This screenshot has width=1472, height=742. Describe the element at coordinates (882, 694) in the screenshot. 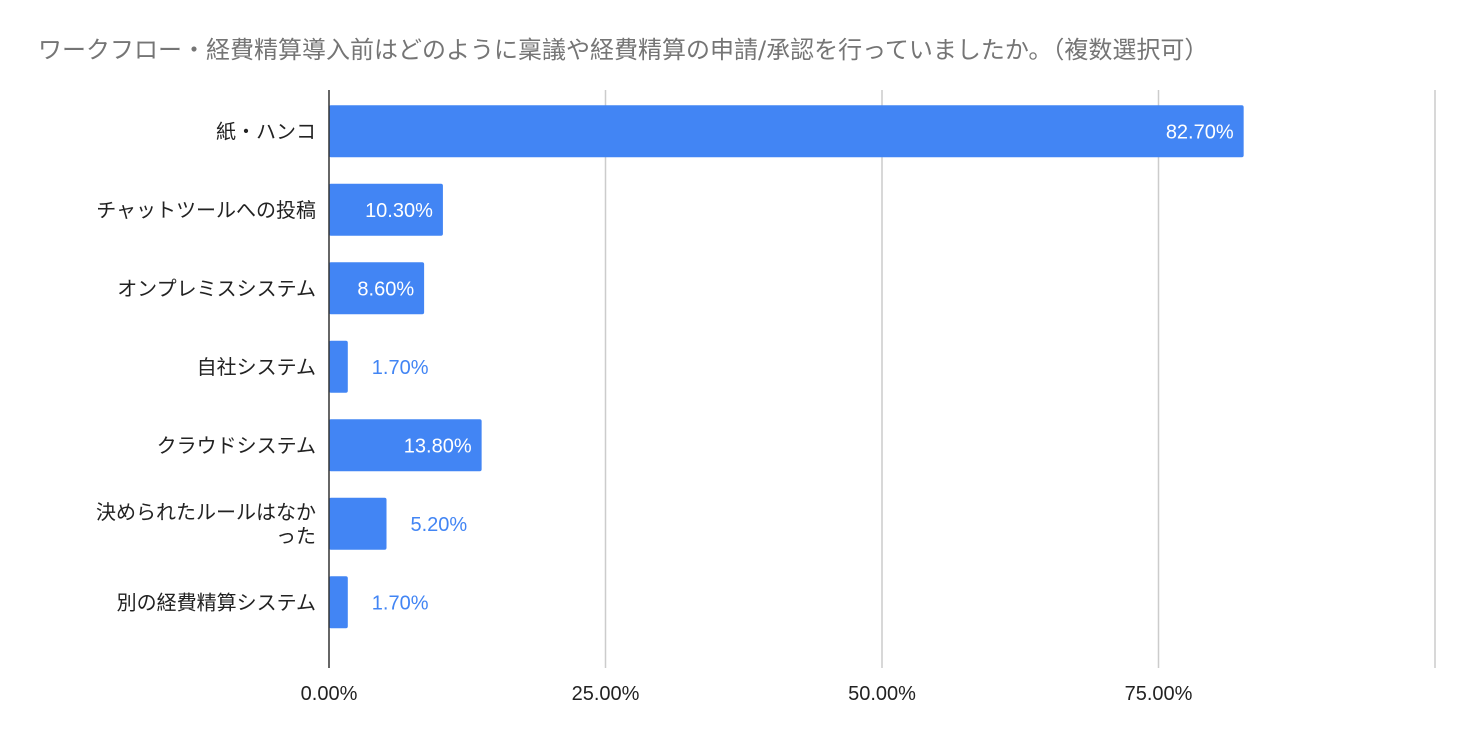

I see `x-tick-label: 50.00%` at that location.